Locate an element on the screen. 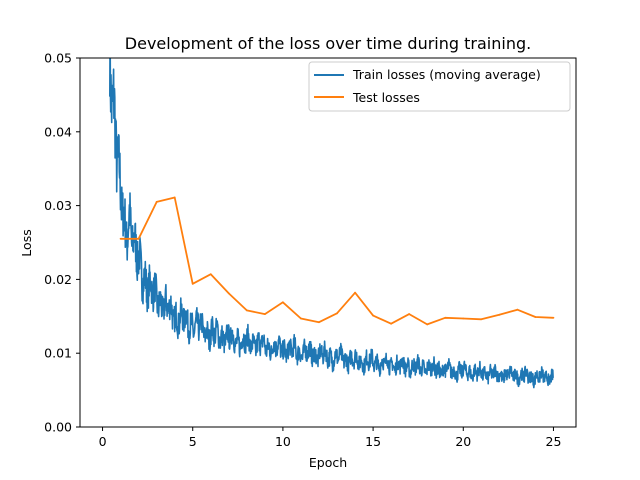  legend-box is located at coordinates (439, 86).